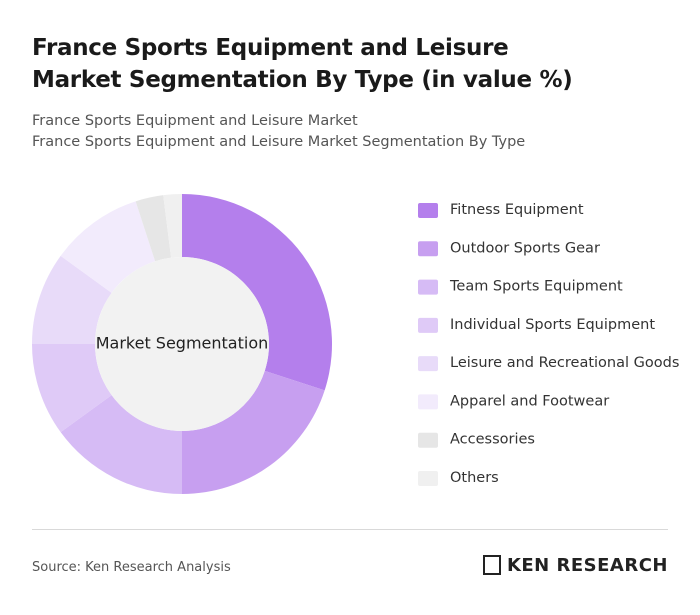 The width and height of the screenshot is (700, 615). Describe the element at coordinates (492, 440) in the screenshot. I see `legend-label: Accessories` at that location.